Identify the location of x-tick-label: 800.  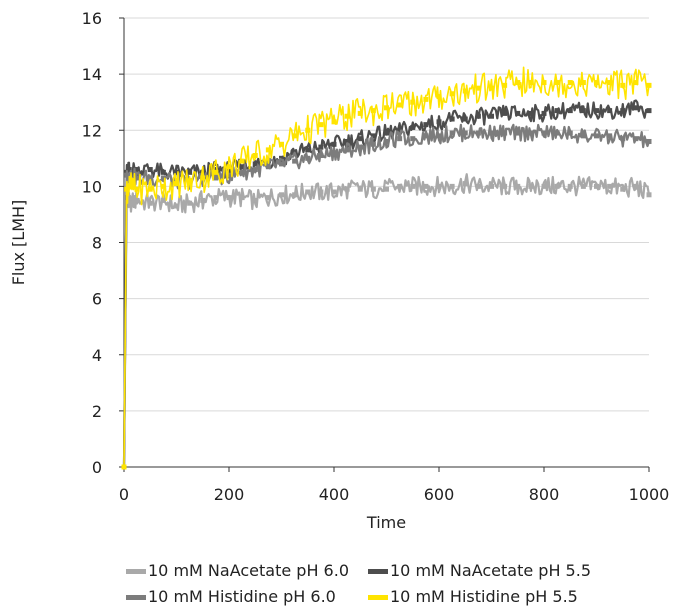
(544, 494).